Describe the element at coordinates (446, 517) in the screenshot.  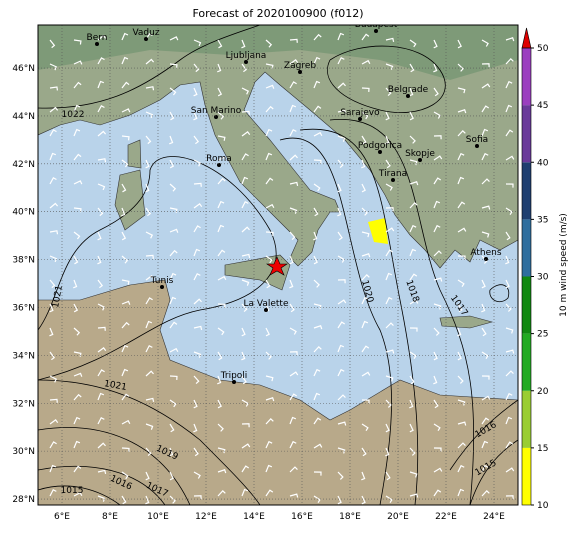
I see `x-tick-label: 22°E` at that location.